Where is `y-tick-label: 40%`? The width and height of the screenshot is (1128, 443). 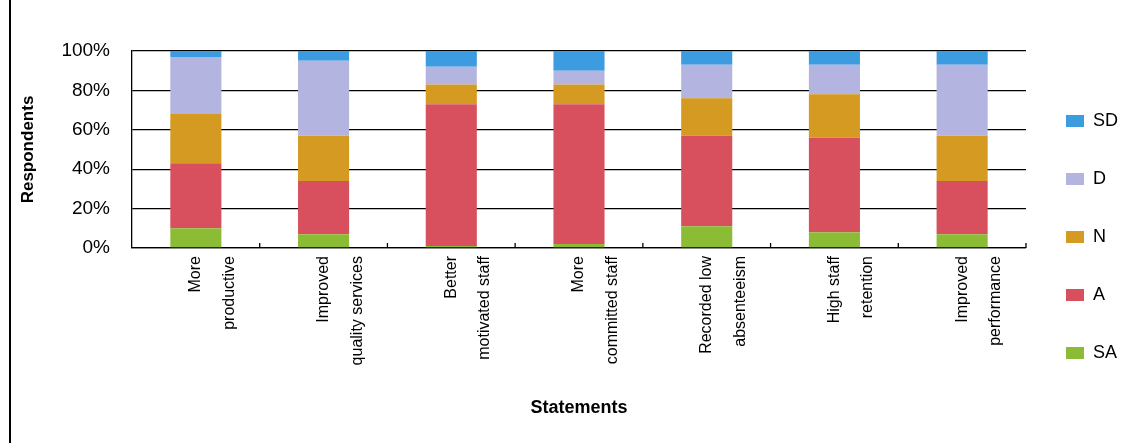 y-tick-label: 40% is located at coordinates (91, 168).